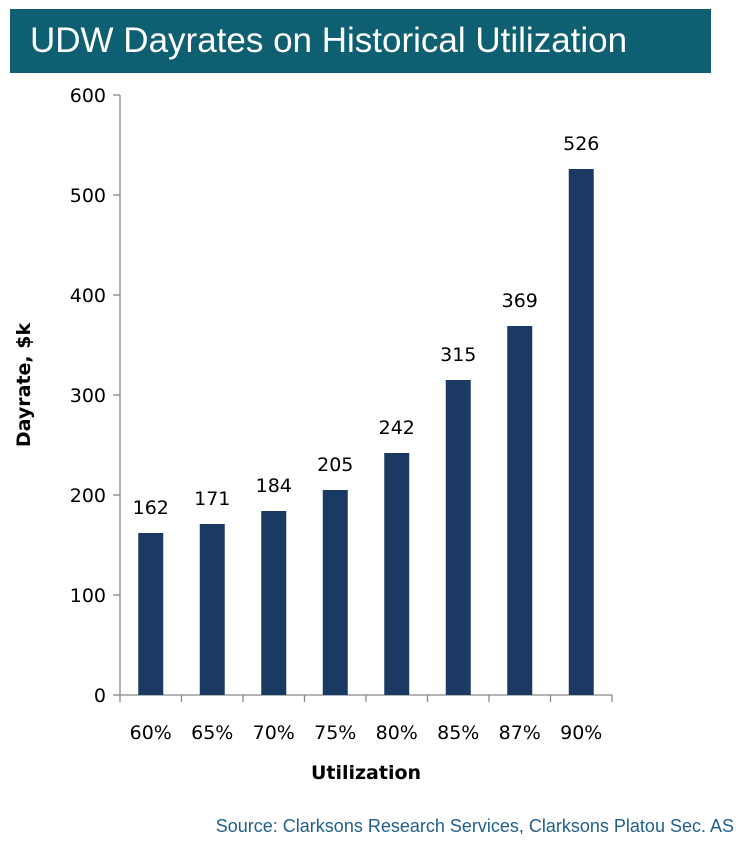 This screenshot has height=844, width=748. What do you see at coordinates (520, 733) in the screenshot?
I see `x-tick-label: 87%` at bounding box center [520, 733].